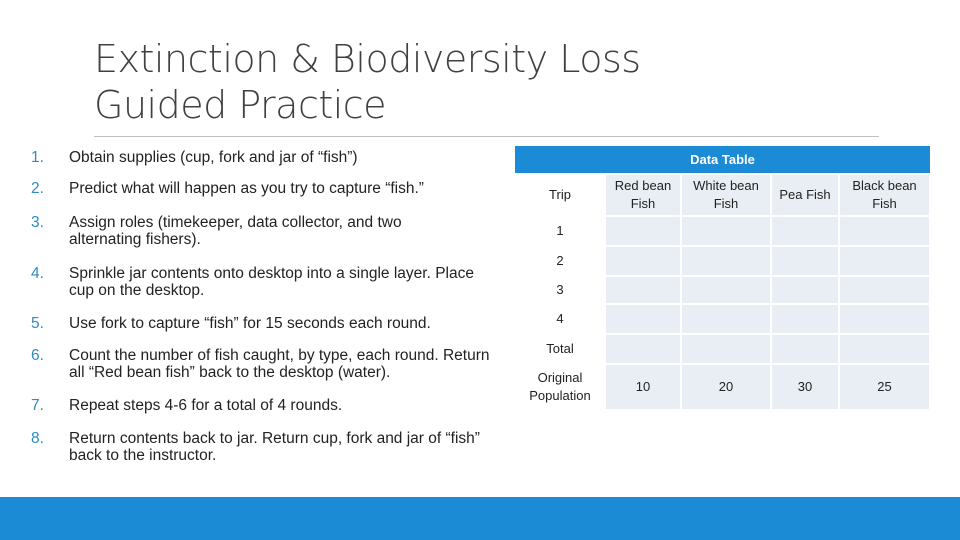  I want to click on table-row-label: 4, so click(560, 319).